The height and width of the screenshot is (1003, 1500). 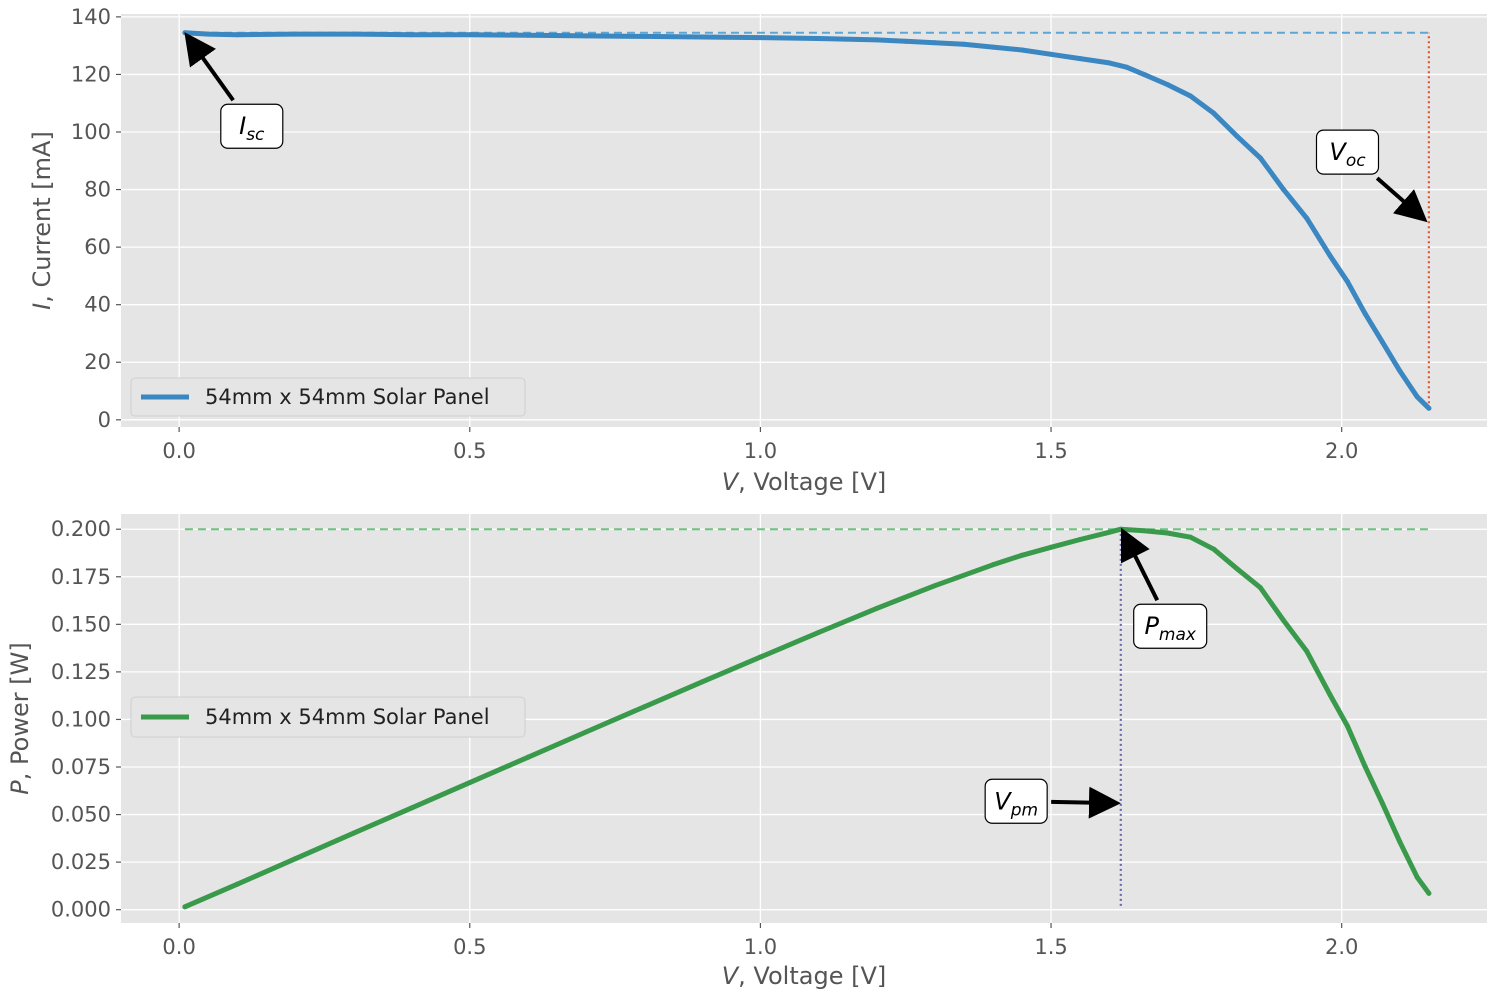 What do you see at coordinates (1050, 947) in the screenshot?
I see `x-tick-label: 1.5` at bounding box center [1050, 947].